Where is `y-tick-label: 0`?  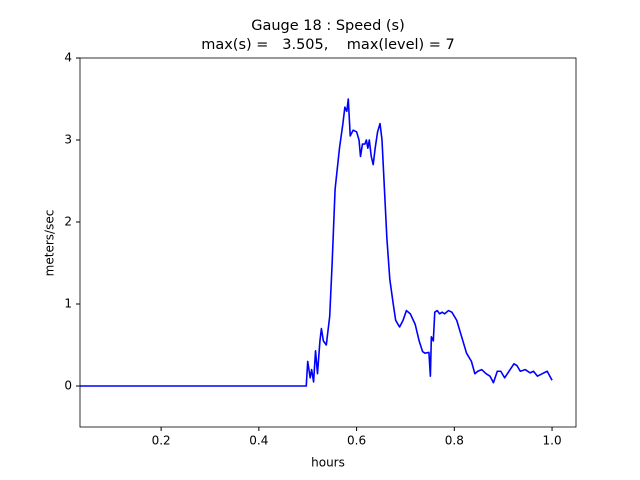 y-tick-label: 0 is located at coordinates (68, 386).